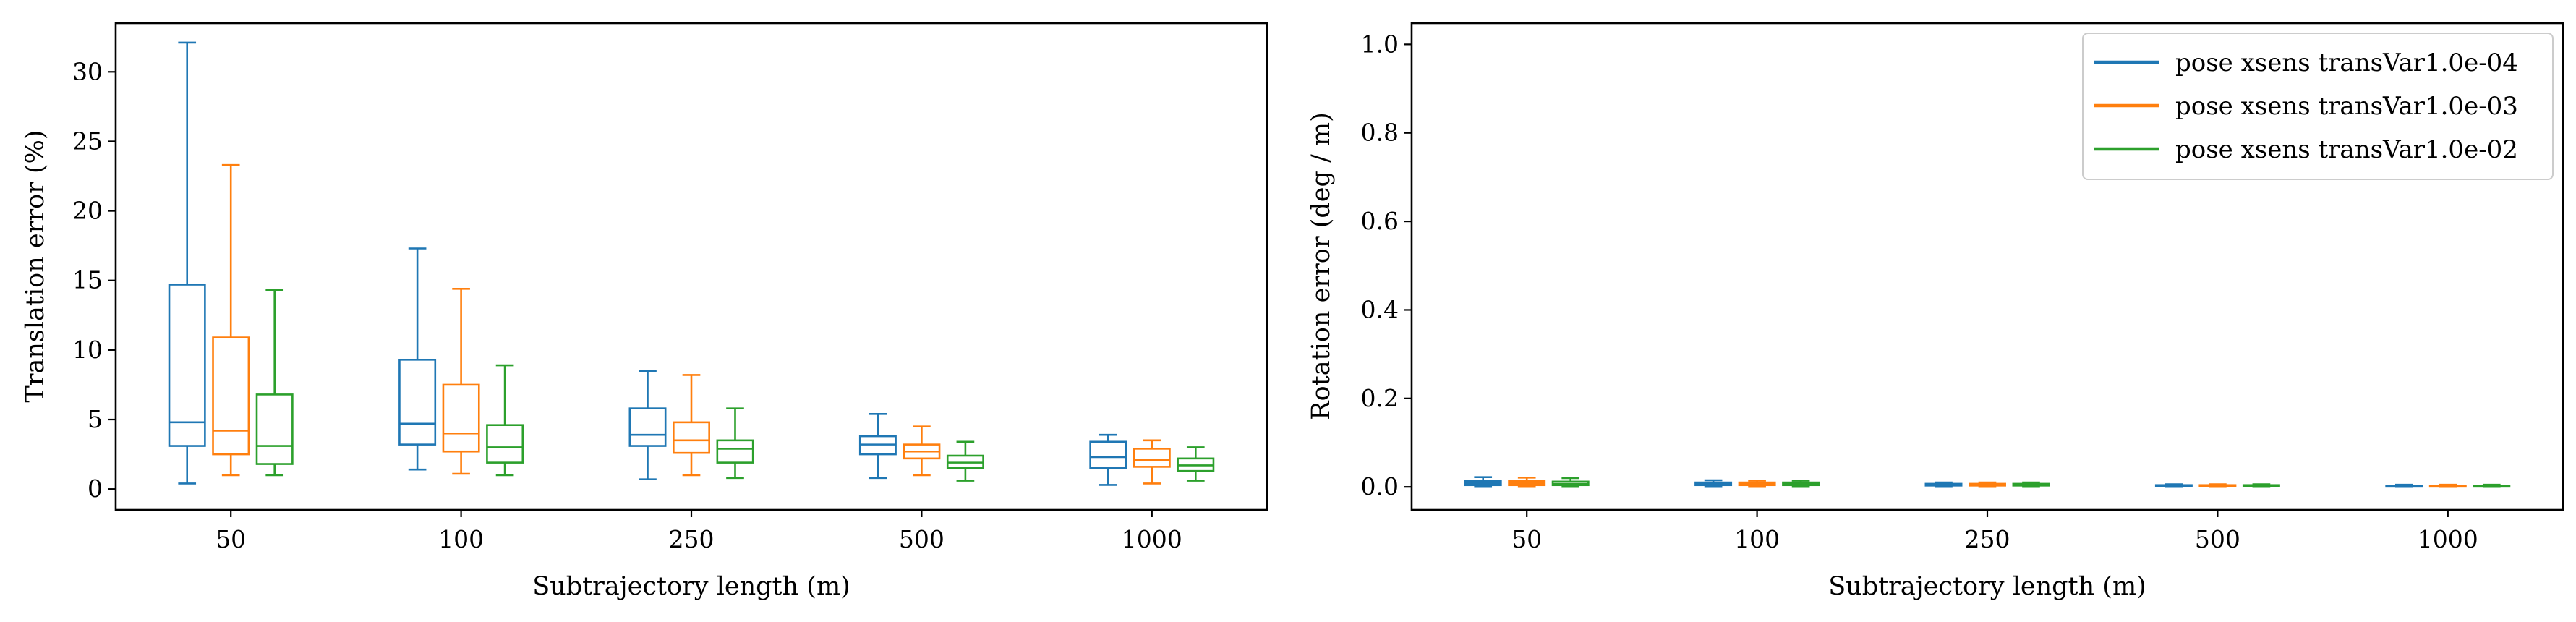 Image resolution: width=2576 pixels, height=622 pixels. I want to click on y-tick-label: 30, so click(87, 71).